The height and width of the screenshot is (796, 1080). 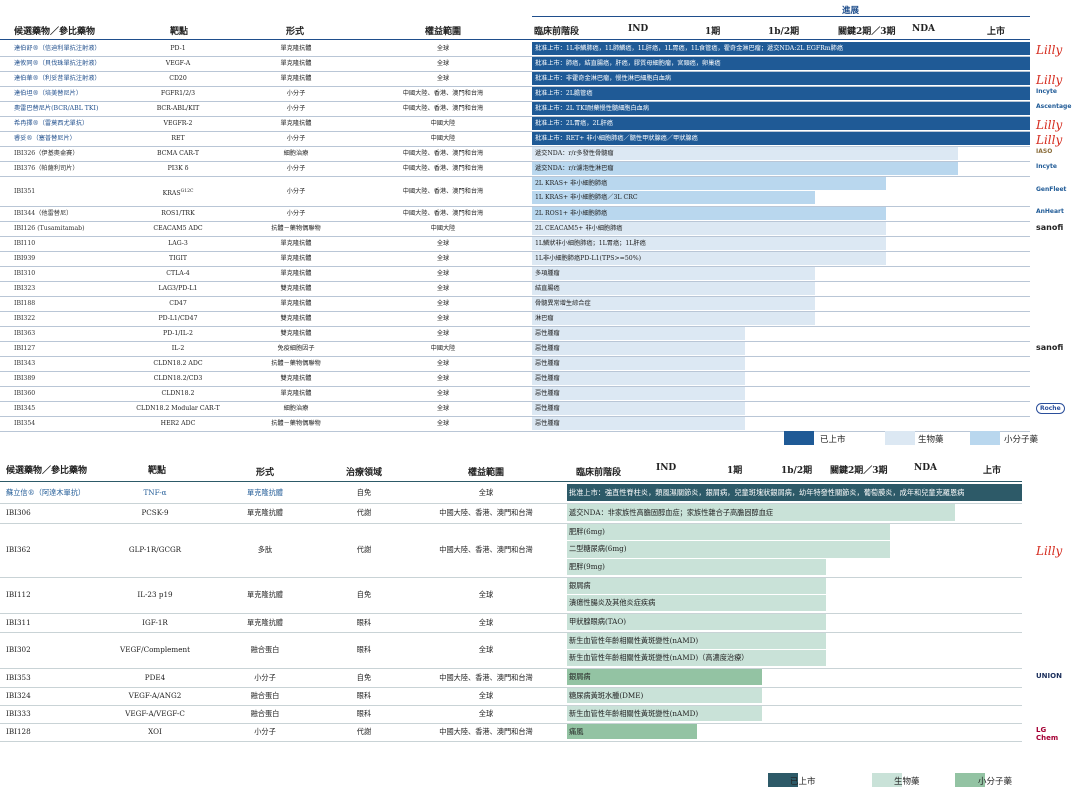 I want to click on drug-name: IBI310, so click(x=25, y=273).